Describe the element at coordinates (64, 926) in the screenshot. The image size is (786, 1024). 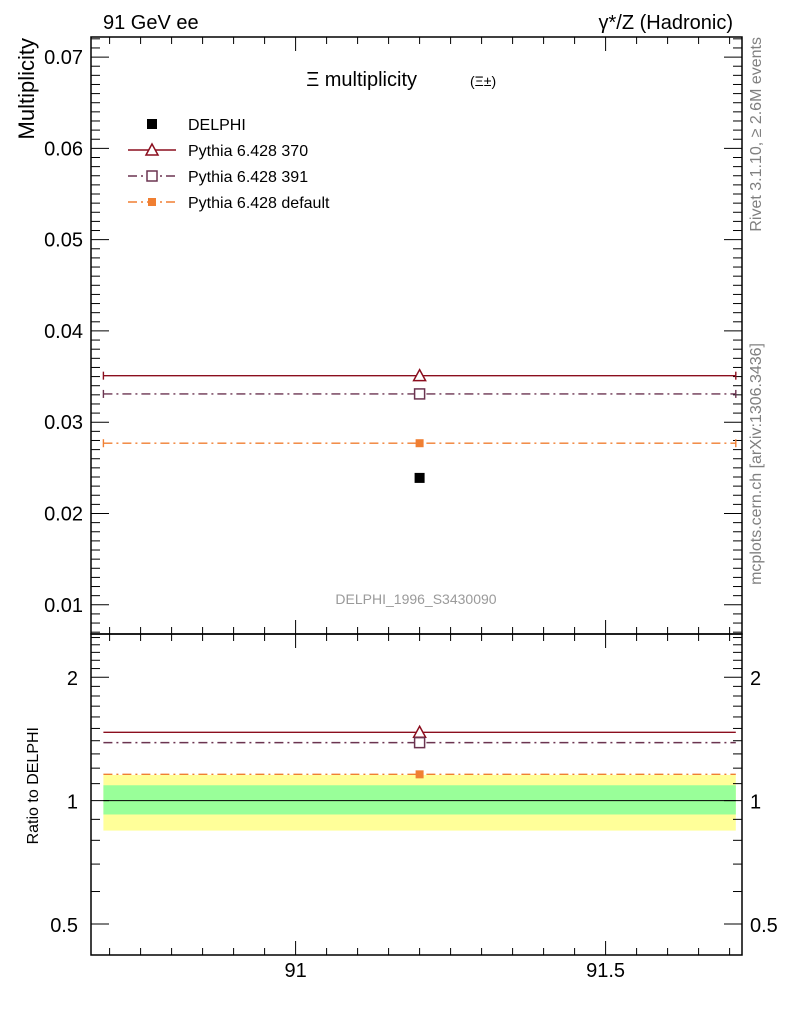
I see `ratio-tick-label: 0.5` at that location.